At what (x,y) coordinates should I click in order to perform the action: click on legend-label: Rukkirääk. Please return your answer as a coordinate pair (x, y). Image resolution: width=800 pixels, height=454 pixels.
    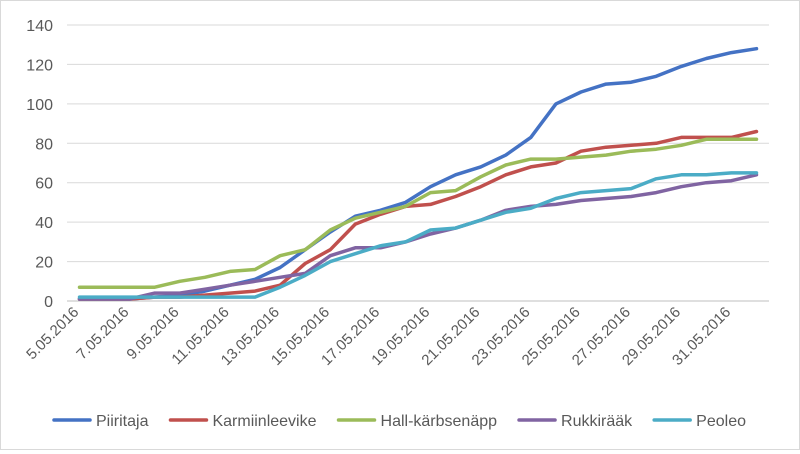
    Looking at the image, I should click on (597, 421).